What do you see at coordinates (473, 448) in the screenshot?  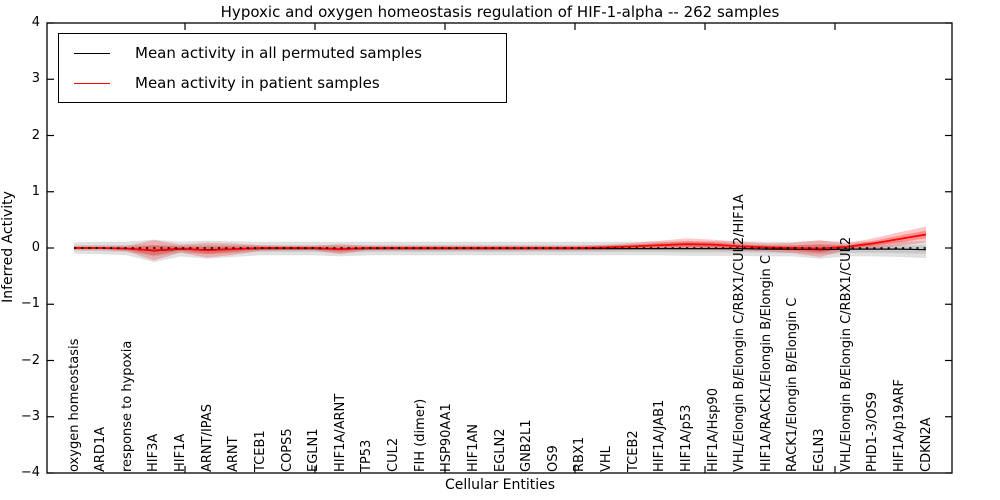 I see `x-tick-label: HIF1AN` at bounding box center [473, 448].